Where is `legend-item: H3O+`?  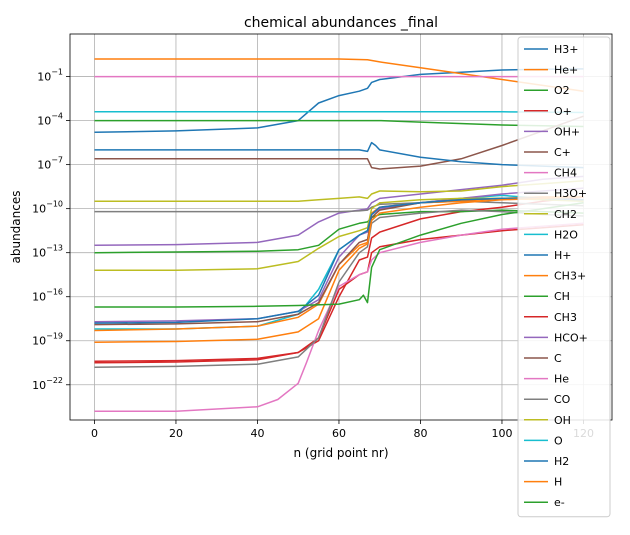
legend-item: H3O+ is located at coordinates (555, 193).